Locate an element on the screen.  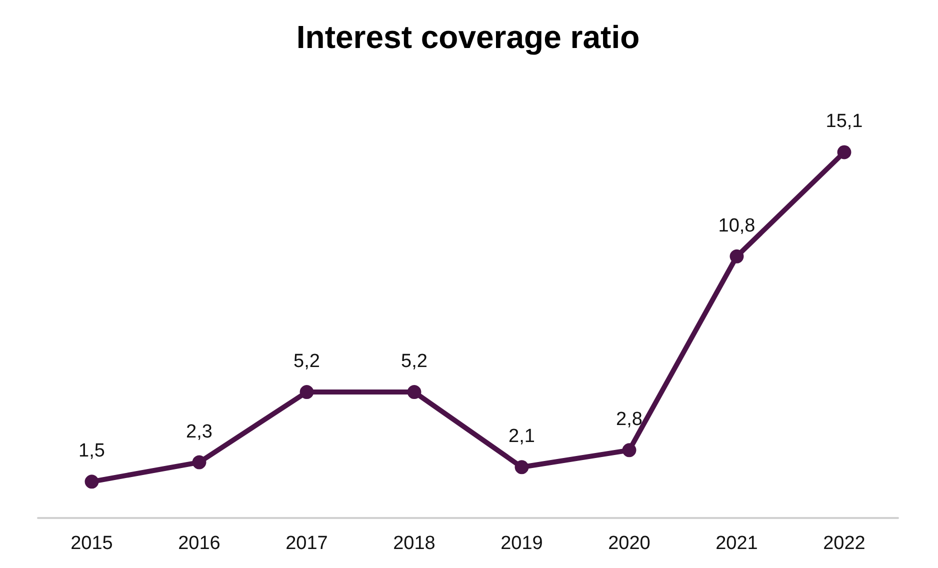
x-tick-label: 2019 is located at coordinates (521, 543).